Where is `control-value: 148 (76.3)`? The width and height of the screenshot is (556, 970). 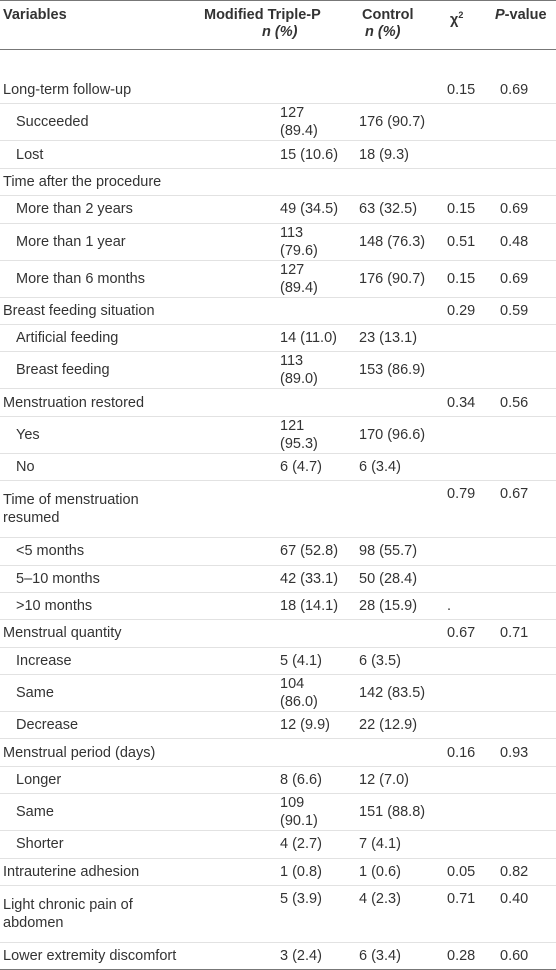 control-value: 148 (76.3) is located at coordinates (392, 242).